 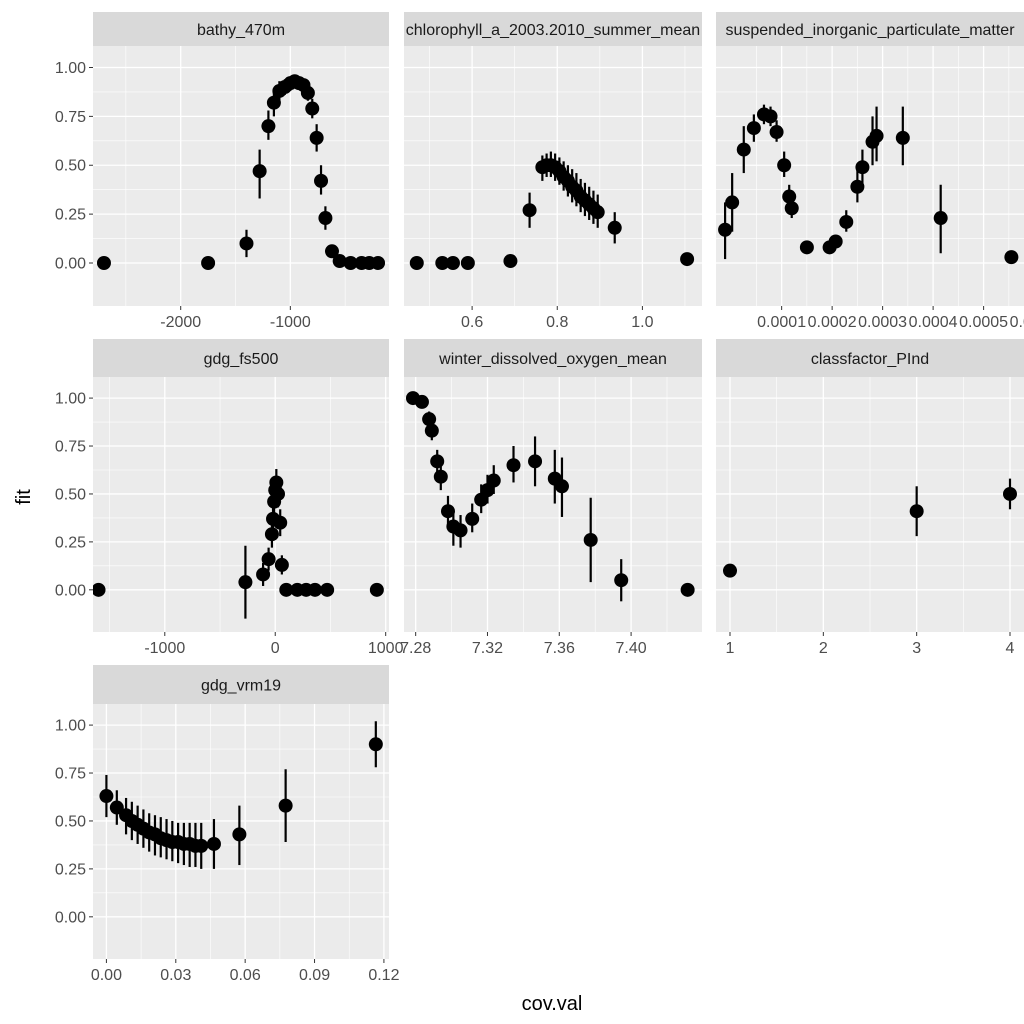 I want to click on x-tick-label: 3, so click(x=916, y=648).